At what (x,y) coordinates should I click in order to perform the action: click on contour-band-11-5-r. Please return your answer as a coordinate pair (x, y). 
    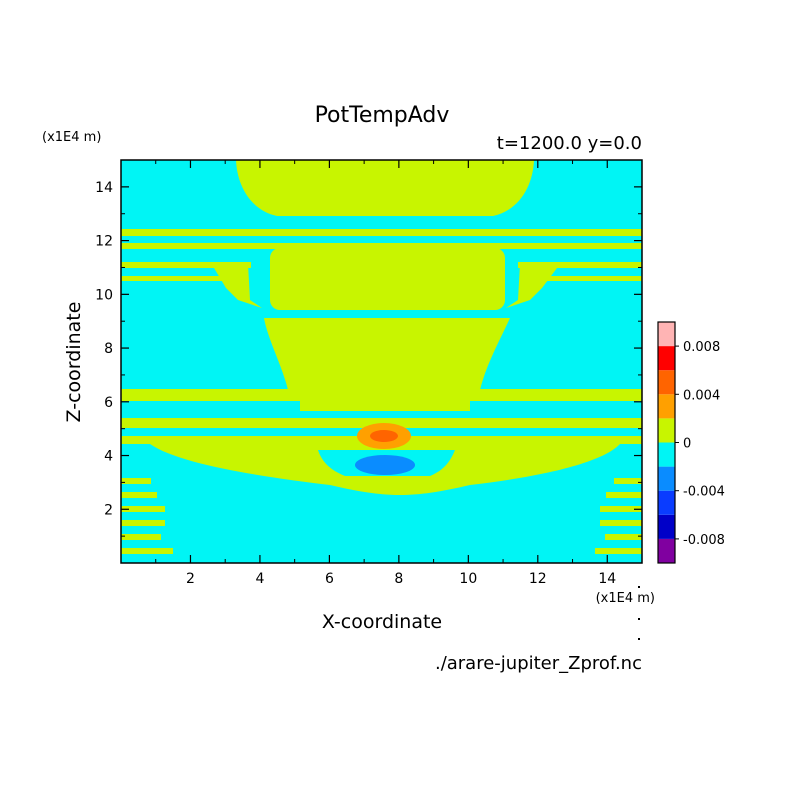
    Looking at the image, I should click on (580, 265).